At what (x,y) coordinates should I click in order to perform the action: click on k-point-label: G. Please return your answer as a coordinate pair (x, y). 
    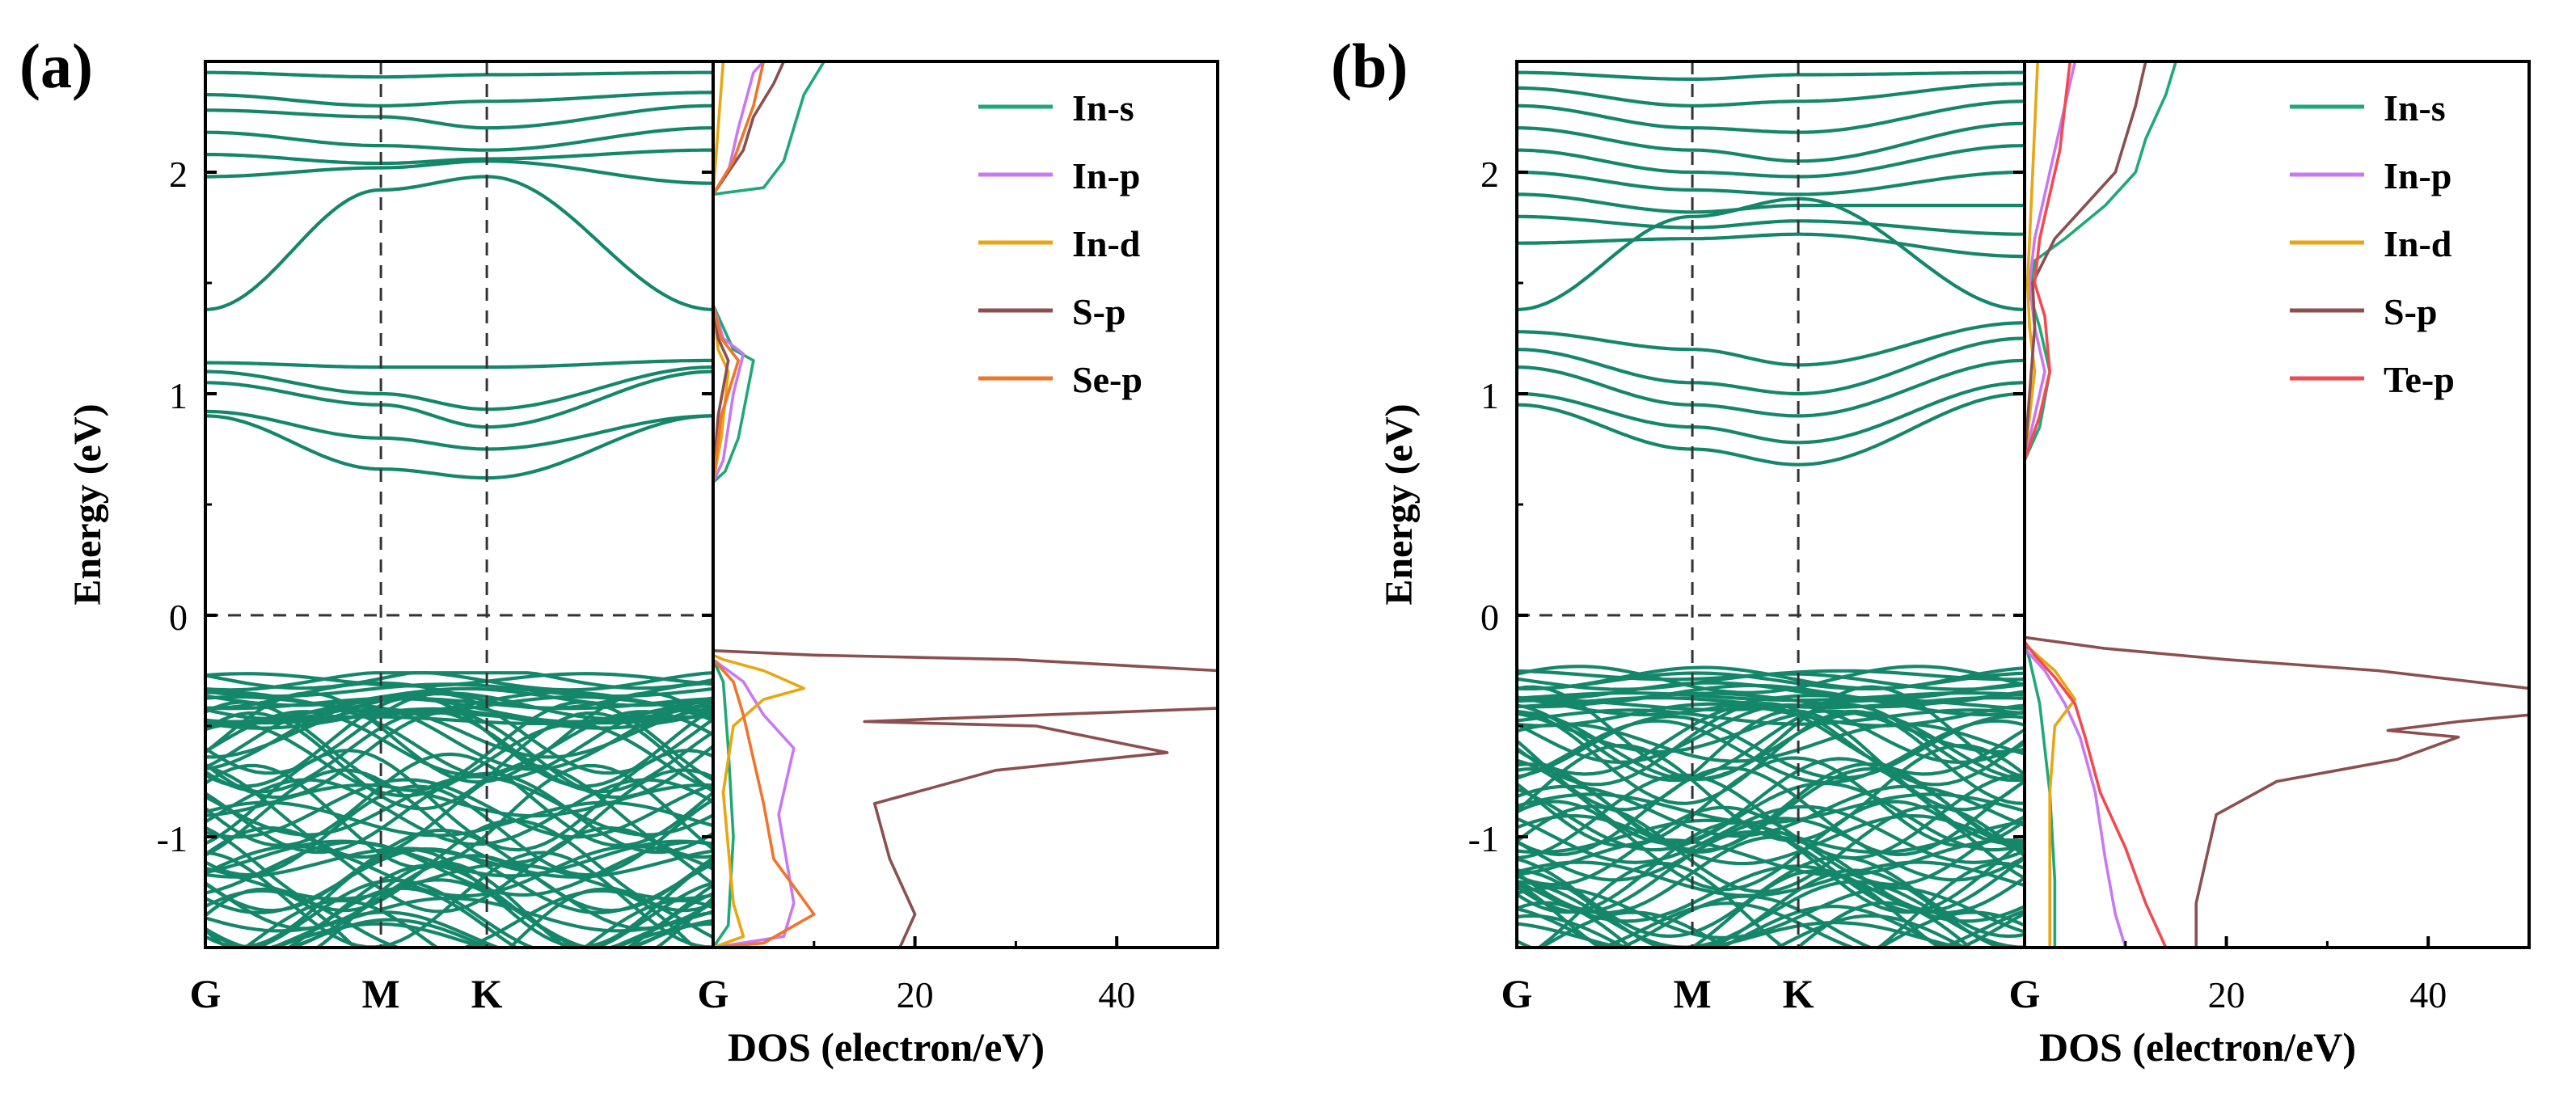
    Looking at the image, I should click on (2025, 993).